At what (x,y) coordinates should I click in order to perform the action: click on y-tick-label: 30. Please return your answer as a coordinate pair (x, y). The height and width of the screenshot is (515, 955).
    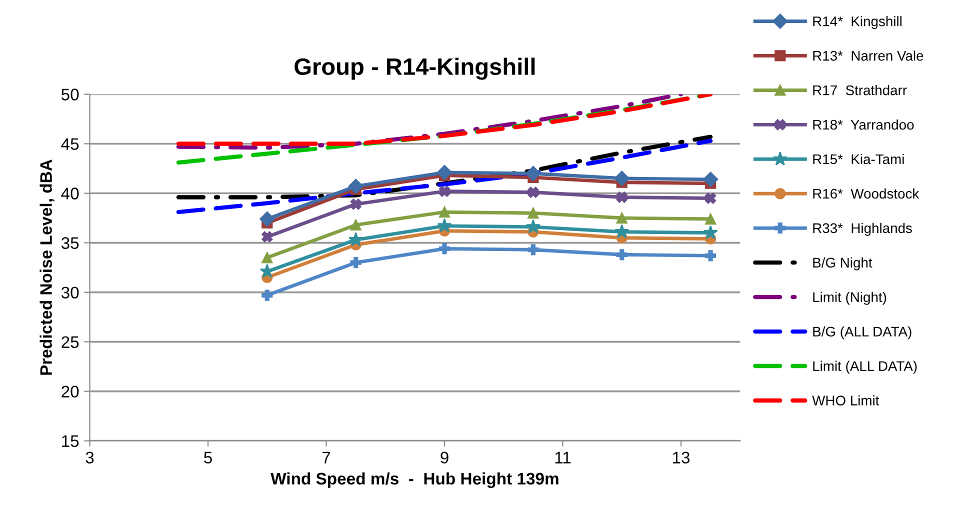
    Looking at the image, I should click on (70, 292).